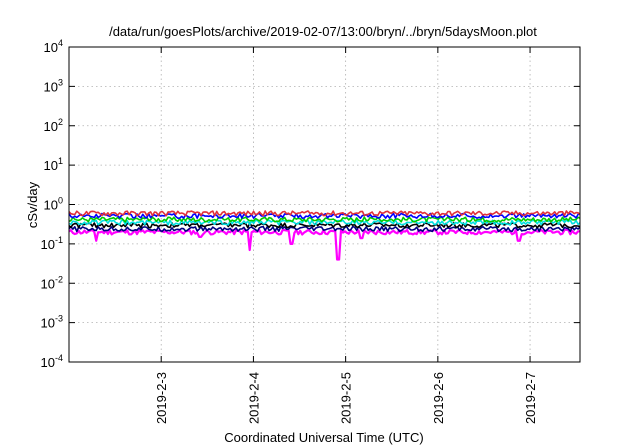  What do you see at coordinates (60, 201) in the screenshot?
I see `y-tick-exponent: 0` at bounding box center [60, 201].